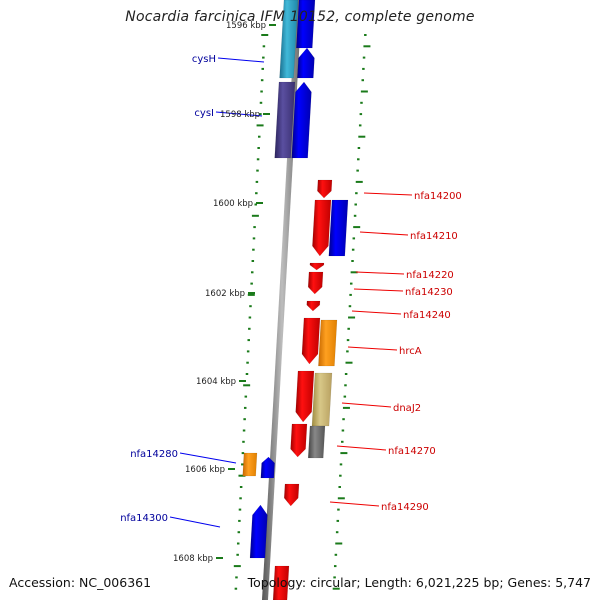 The height and width of the screenshot is (600, 600). Describe the element at coordinates (204, 59) in the screenshot. I see `gene-label-cysH: cysH` at that location.